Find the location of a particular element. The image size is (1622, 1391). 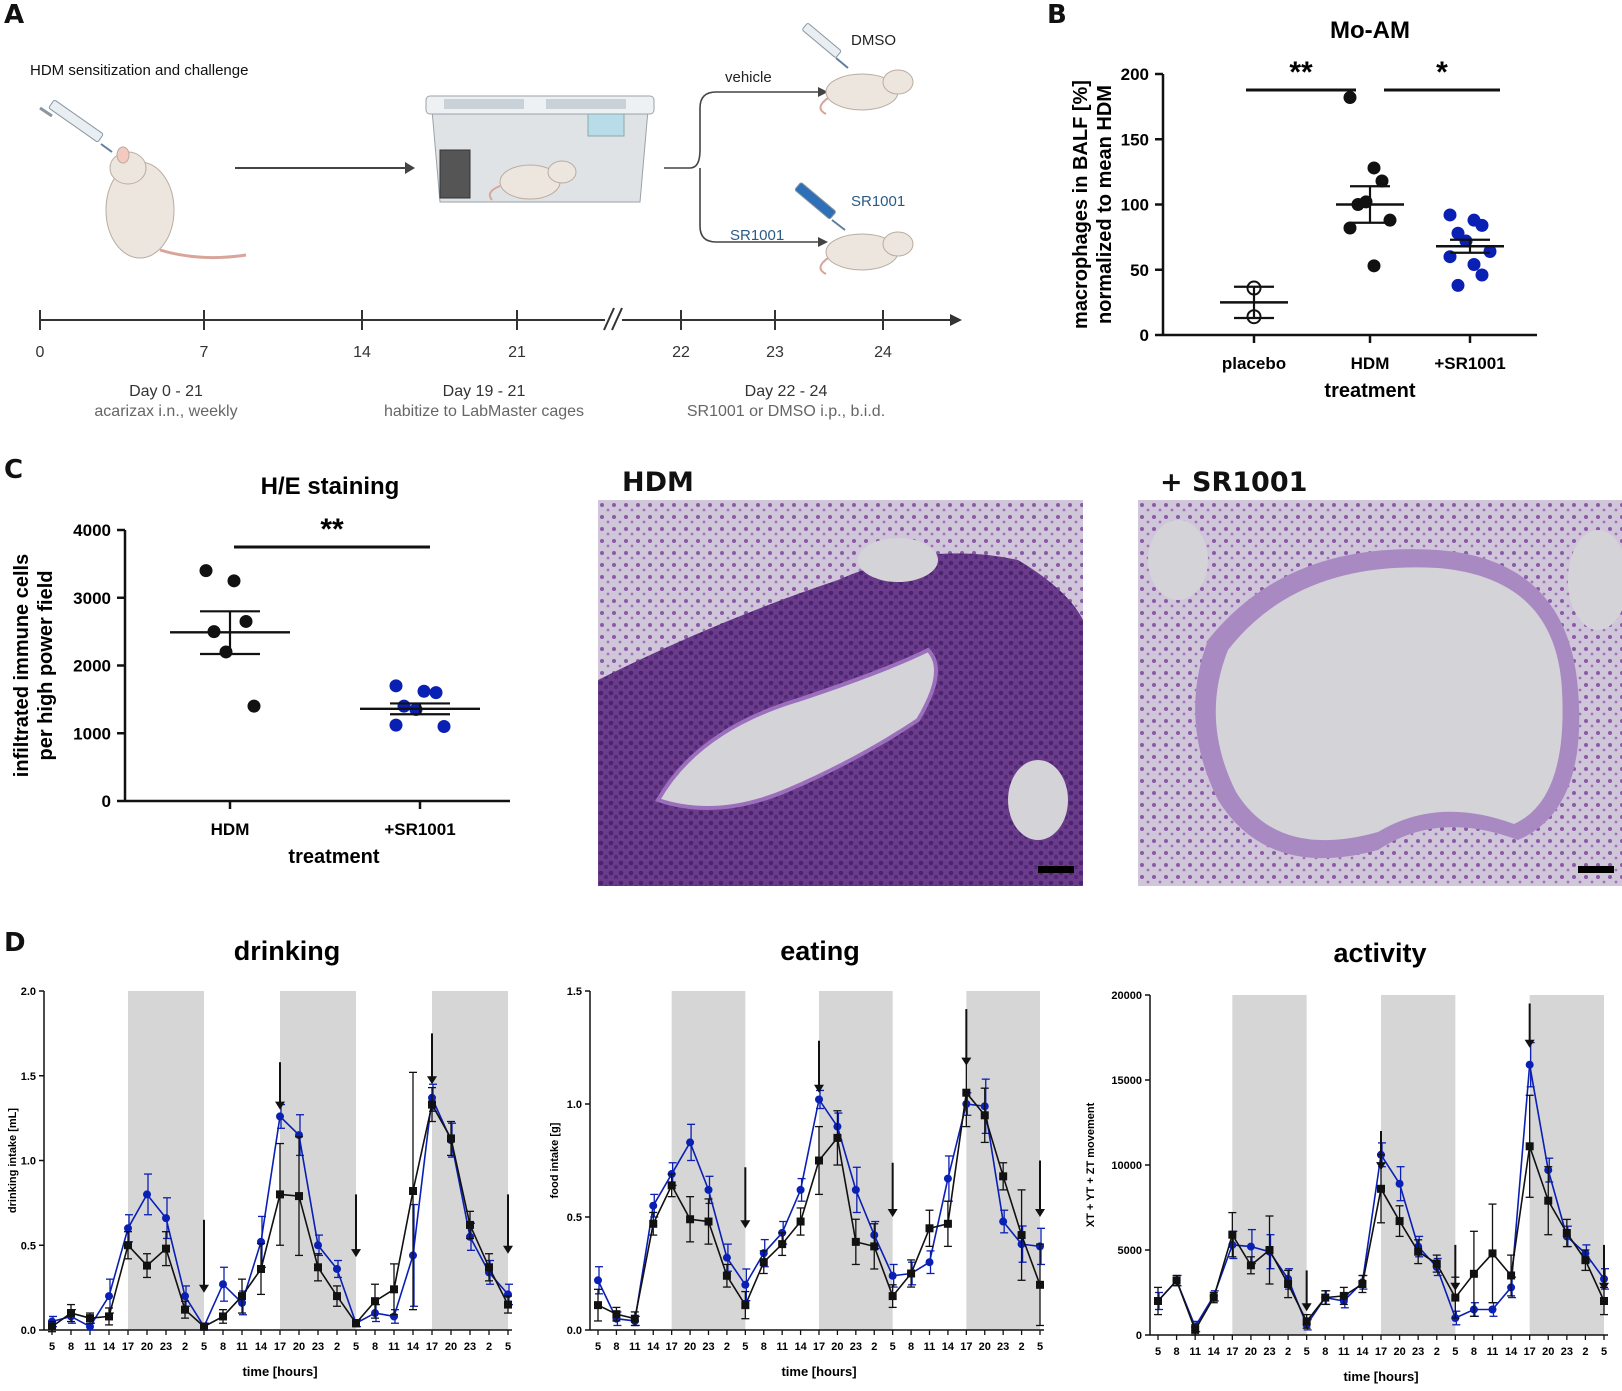

y-tick-label: 1.0 is located at coordinates (574, 1105).